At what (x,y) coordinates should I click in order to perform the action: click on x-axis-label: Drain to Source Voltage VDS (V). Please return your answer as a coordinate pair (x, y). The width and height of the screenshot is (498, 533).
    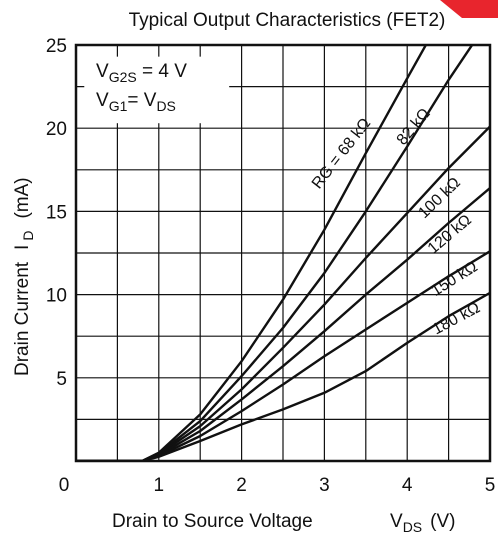
    Looking at the image, I should click on (283, 522).